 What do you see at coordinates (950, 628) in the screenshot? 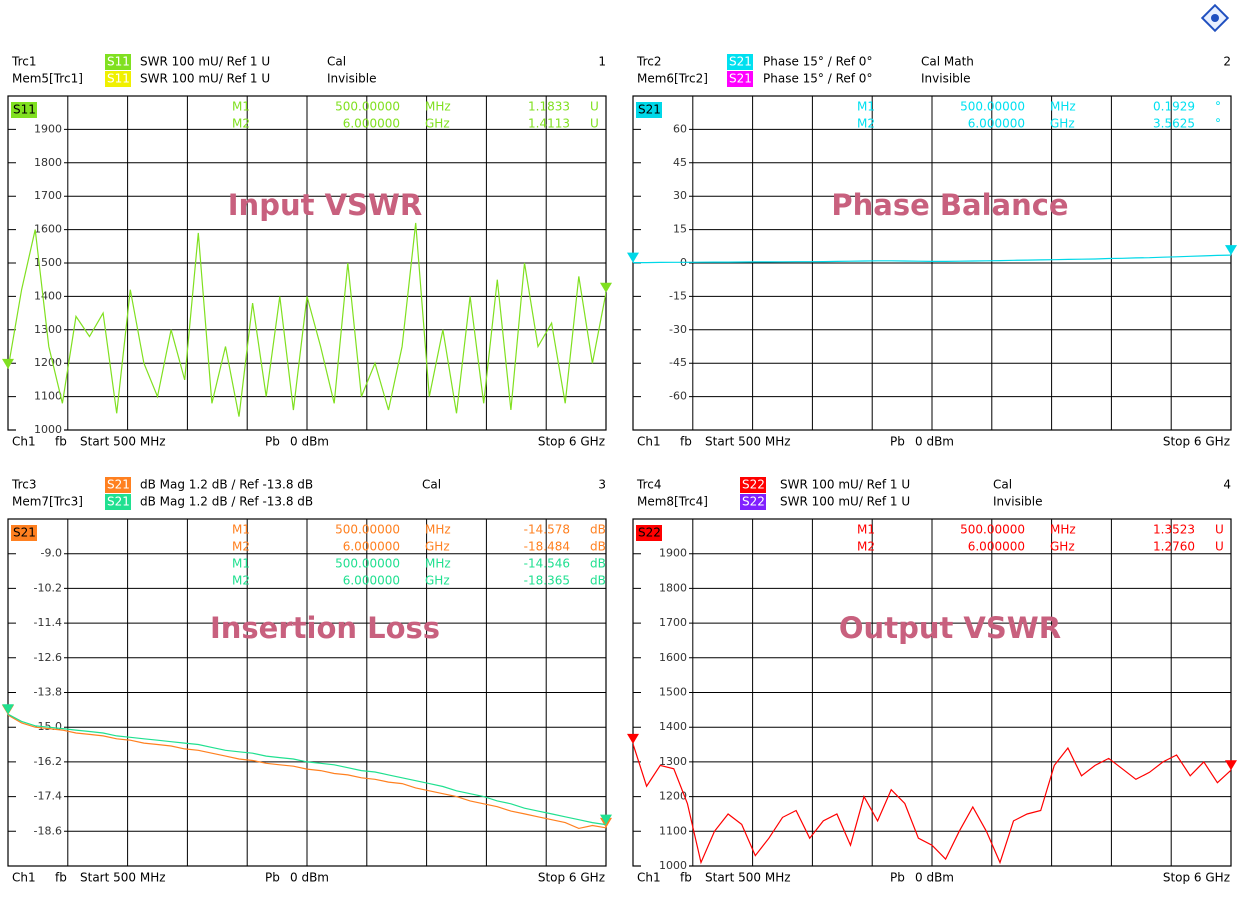
I see `annotation: Output VSWR` at bounding box center [950, 628].